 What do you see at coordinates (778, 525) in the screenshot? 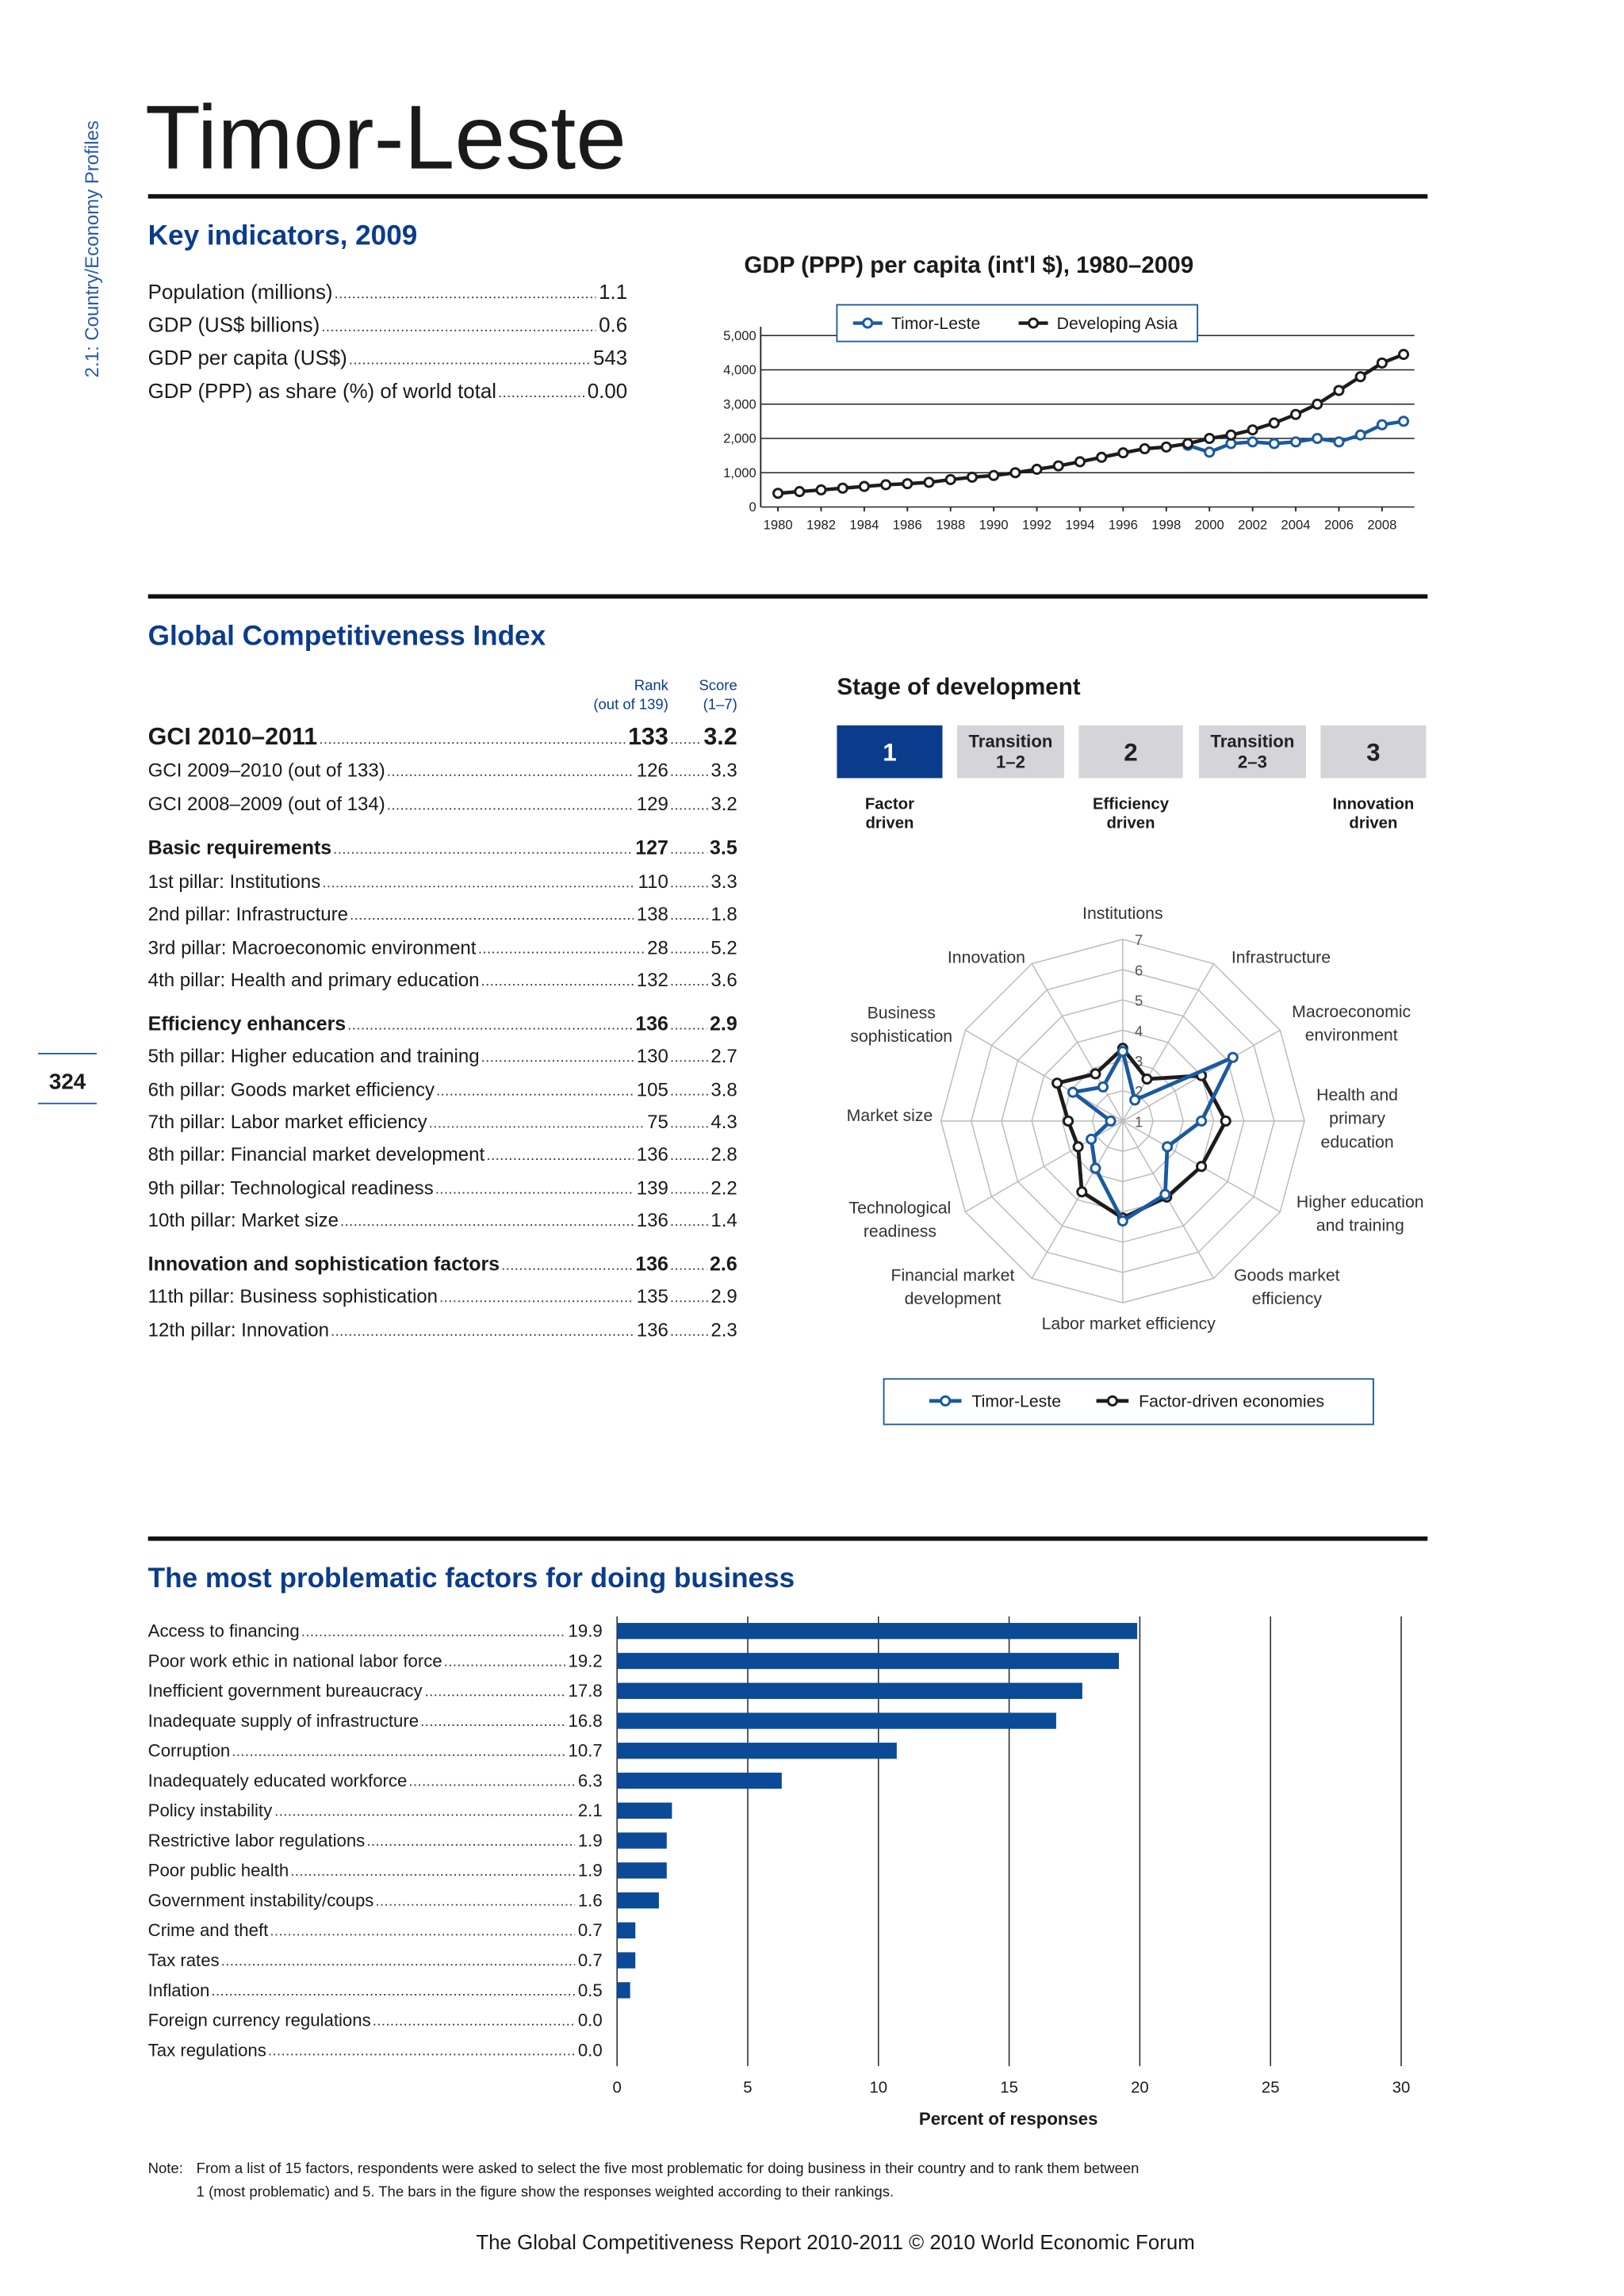
I see `x-tick-label: 1980` at bounding box center [778, 525].